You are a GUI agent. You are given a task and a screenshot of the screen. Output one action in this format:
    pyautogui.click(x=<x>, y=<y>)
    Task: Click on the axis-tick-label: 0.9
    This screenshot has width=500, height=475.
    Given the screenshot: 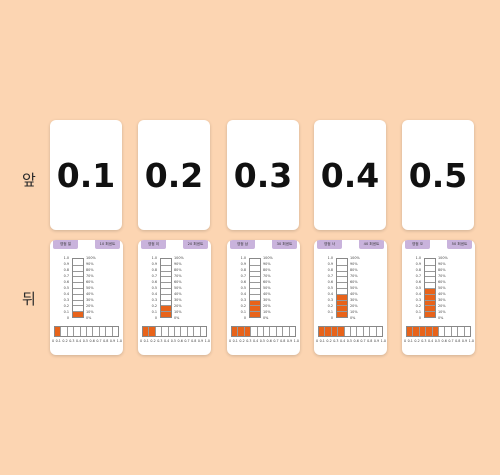 What is the action you would take?
    pyautogui.click(x=464, y=341)
    